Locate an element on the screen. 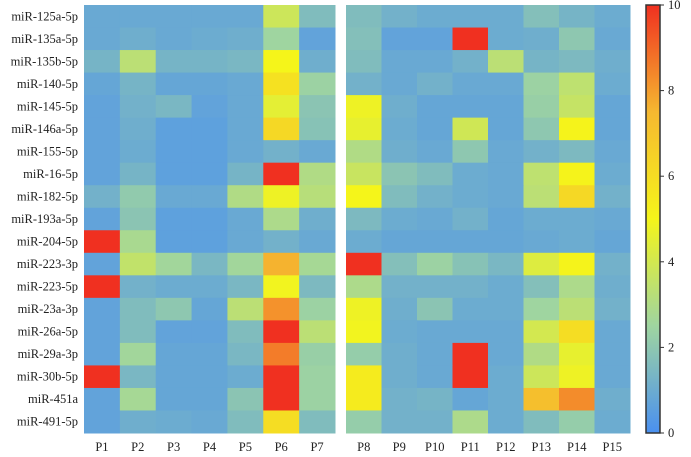 Image resolution: width=691 pixels, height=457 pixels. row-label: miR-135a-5p is located at coordinates (44, 39).